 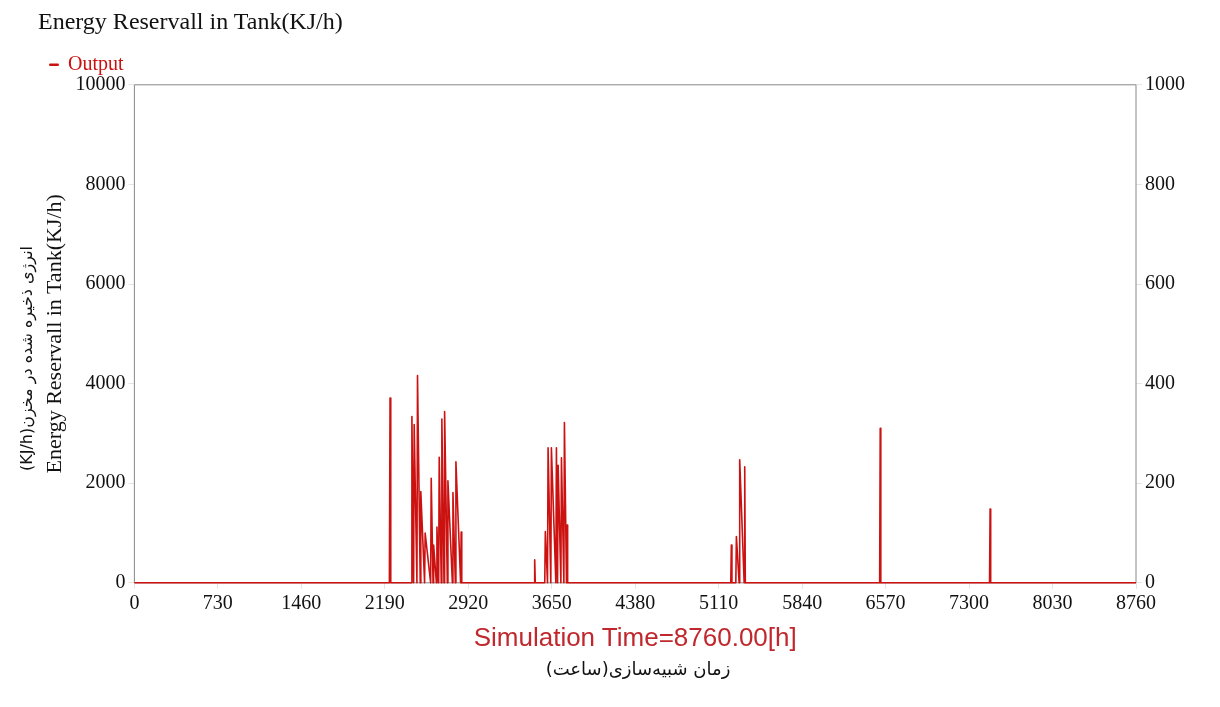 I want to click on x-tick-label: 5840, so click(x=802, y=602).